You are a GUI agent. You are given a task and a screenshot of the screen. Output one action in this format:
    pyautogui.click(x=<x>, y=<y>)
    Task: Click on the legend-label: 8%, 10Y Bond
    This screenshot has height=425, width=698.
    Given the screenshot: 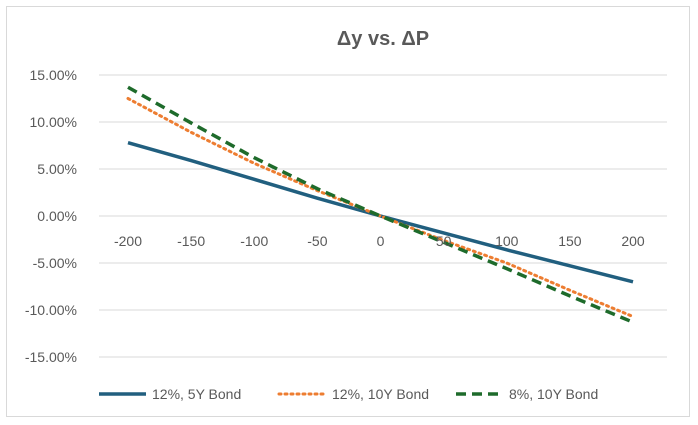 What is the action you would take?
    pyautogui.click(x=553, y=394)
    